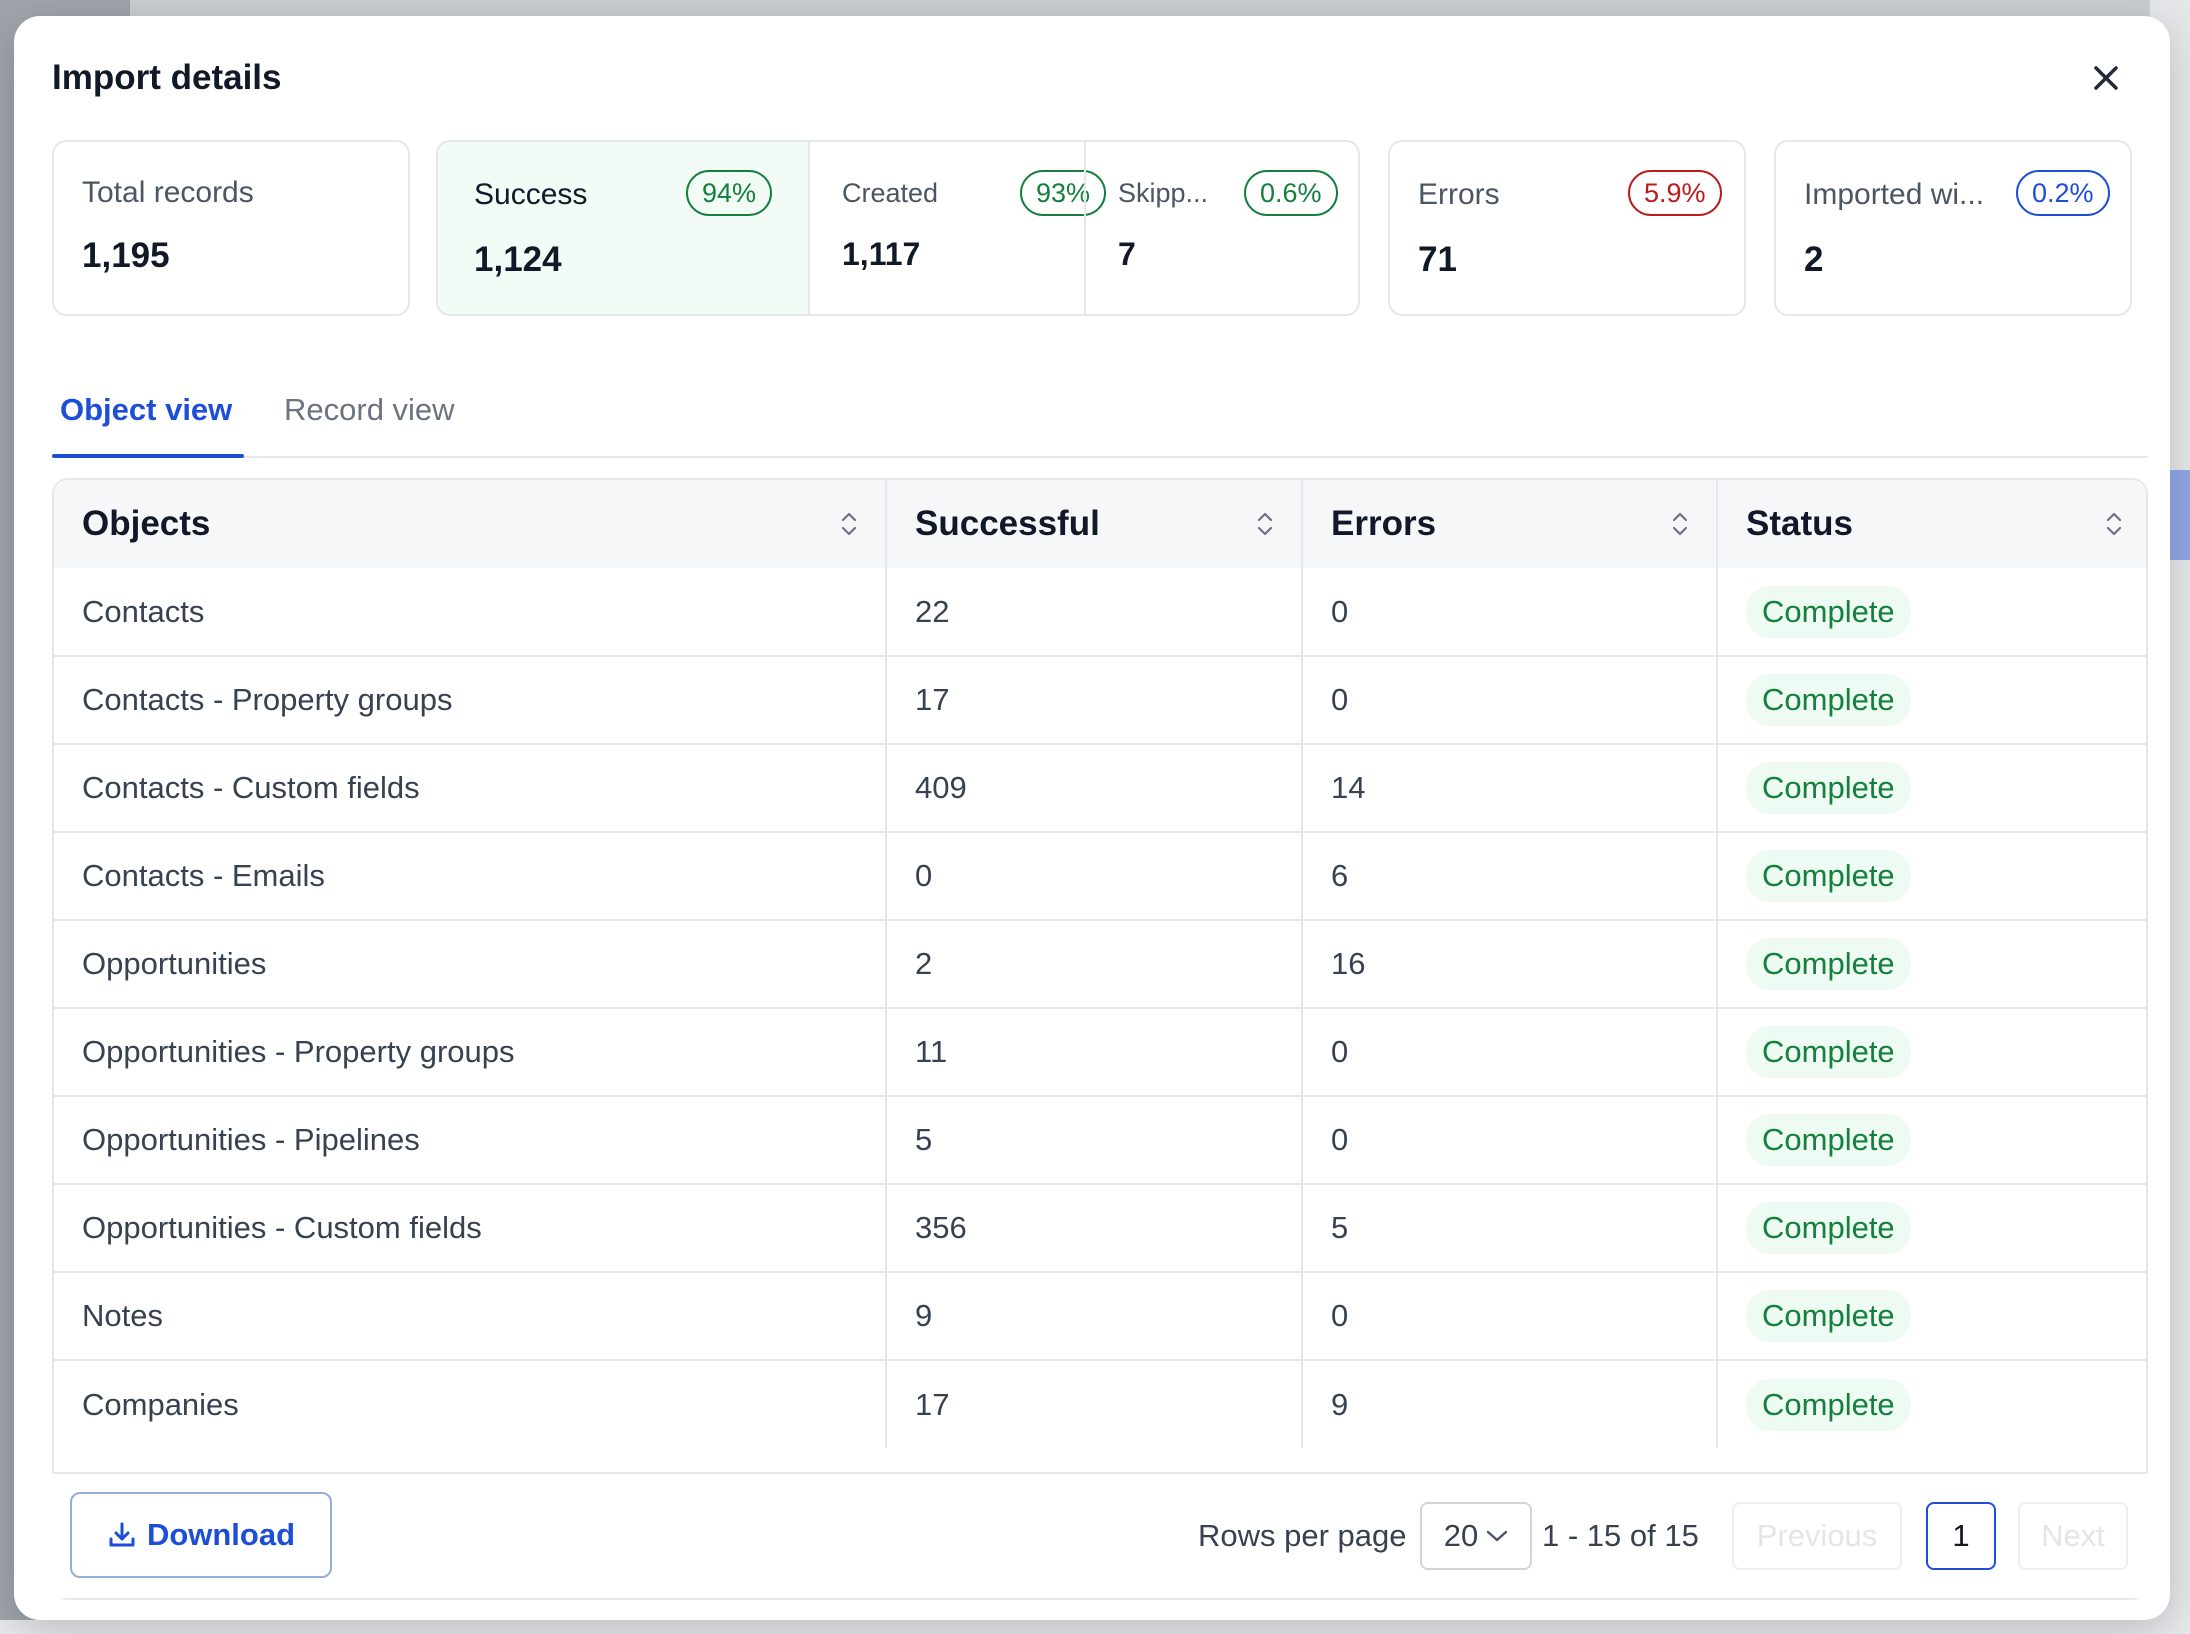  I want to click on stat-card-imported: Imported wi... 2 0.2%, so click(1953, 228).